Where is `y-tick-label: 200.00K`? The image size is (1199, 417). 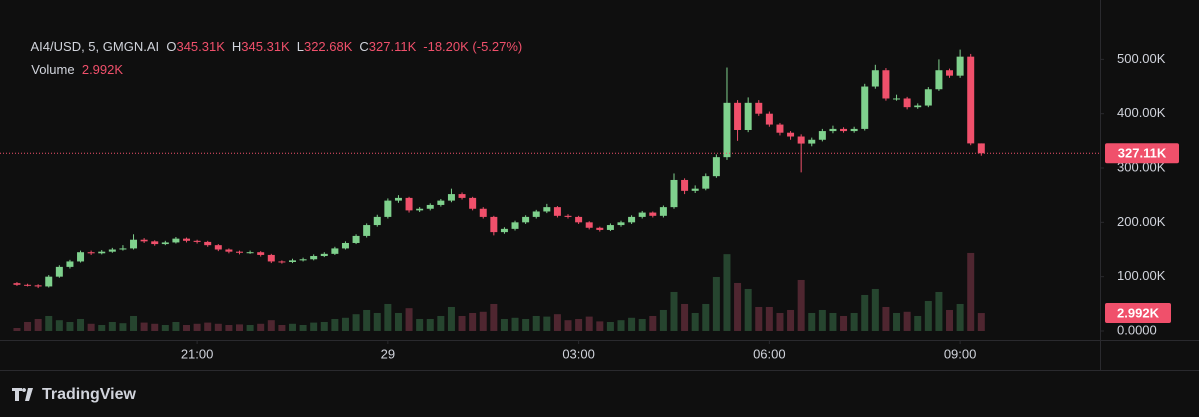
y-tick-label: 200.00K is located at coordinates (1141, 221).